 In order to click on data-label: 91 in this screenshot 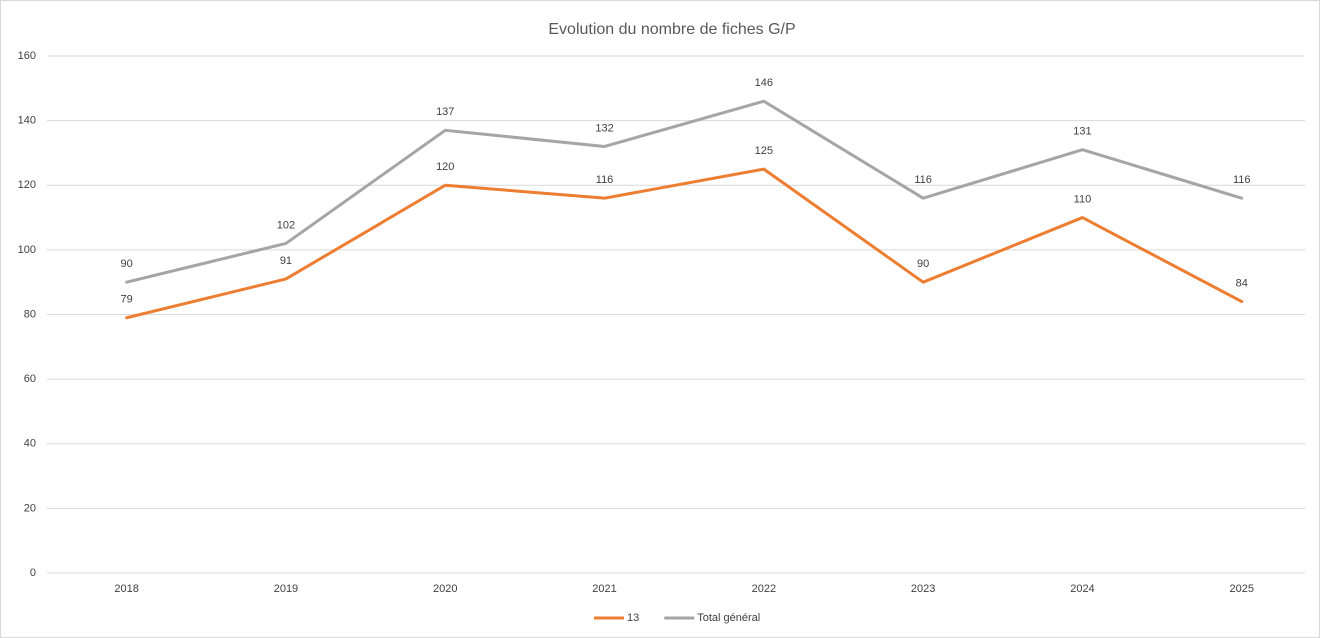, I will do `click(286, 261)`.